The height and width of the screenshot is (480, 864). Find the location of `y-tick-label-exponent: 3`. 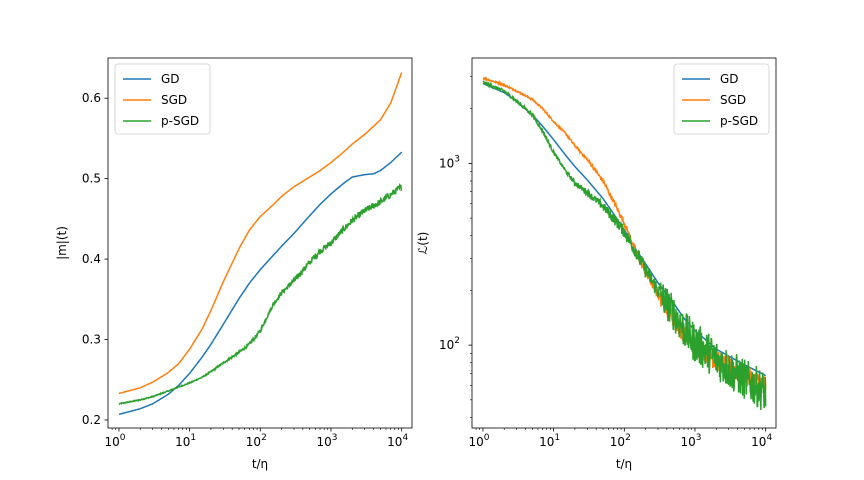

y-tick-label-exponent: 3 is located at coordinates (457, 159).